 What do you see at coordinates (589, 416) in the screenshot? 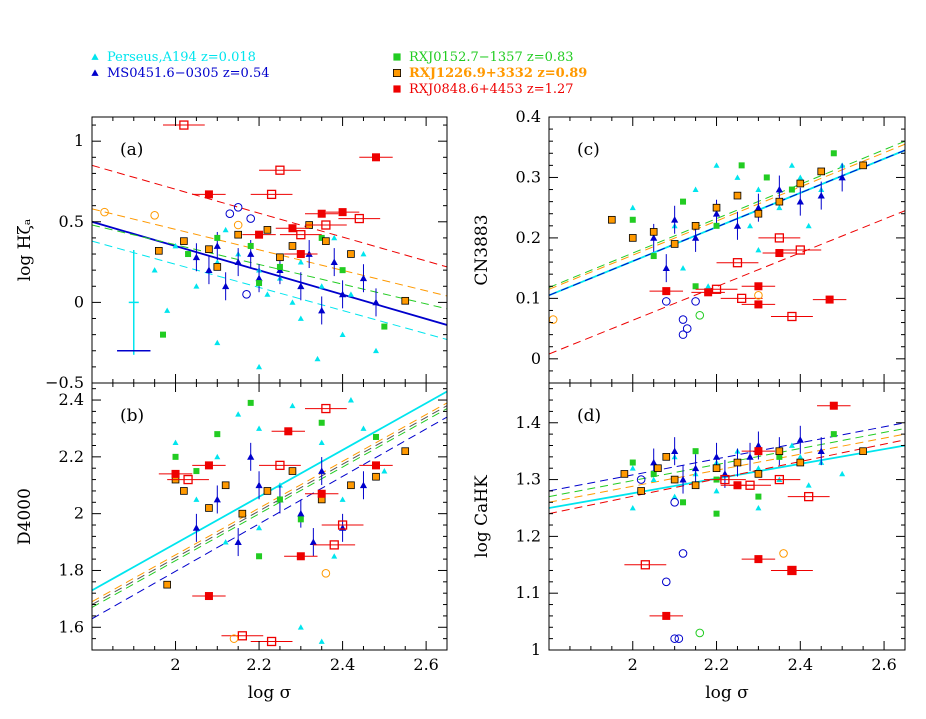
I see `panel-label: (d)` at bounding box center [589, 416].